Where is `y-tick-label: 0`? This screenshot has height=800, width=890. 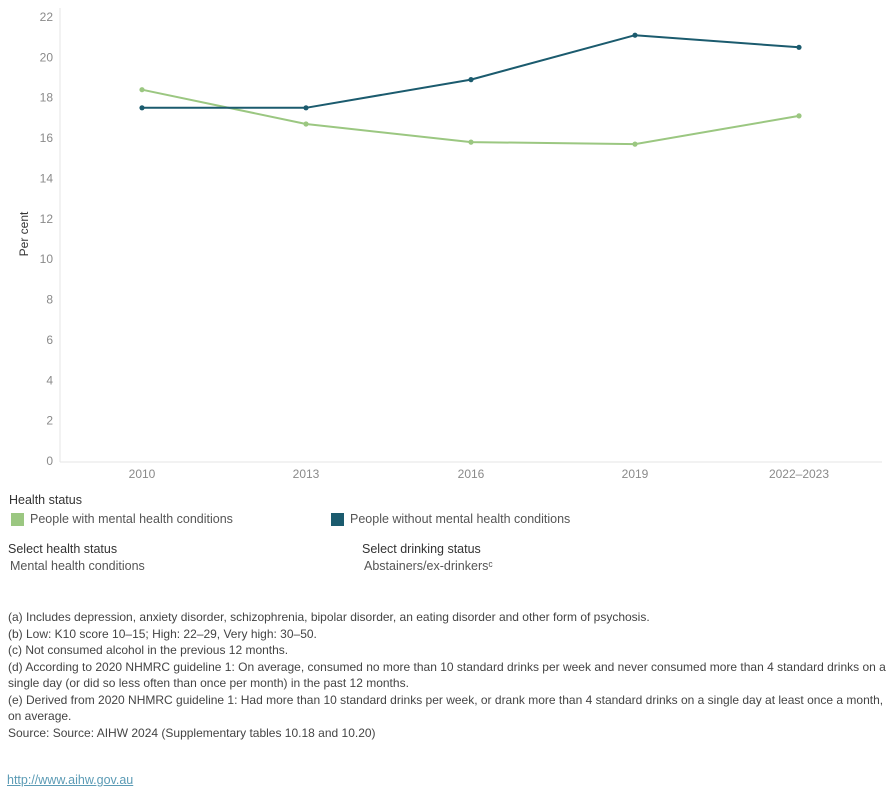
y-tick-label: 0 is located at coordinates (49, 461).